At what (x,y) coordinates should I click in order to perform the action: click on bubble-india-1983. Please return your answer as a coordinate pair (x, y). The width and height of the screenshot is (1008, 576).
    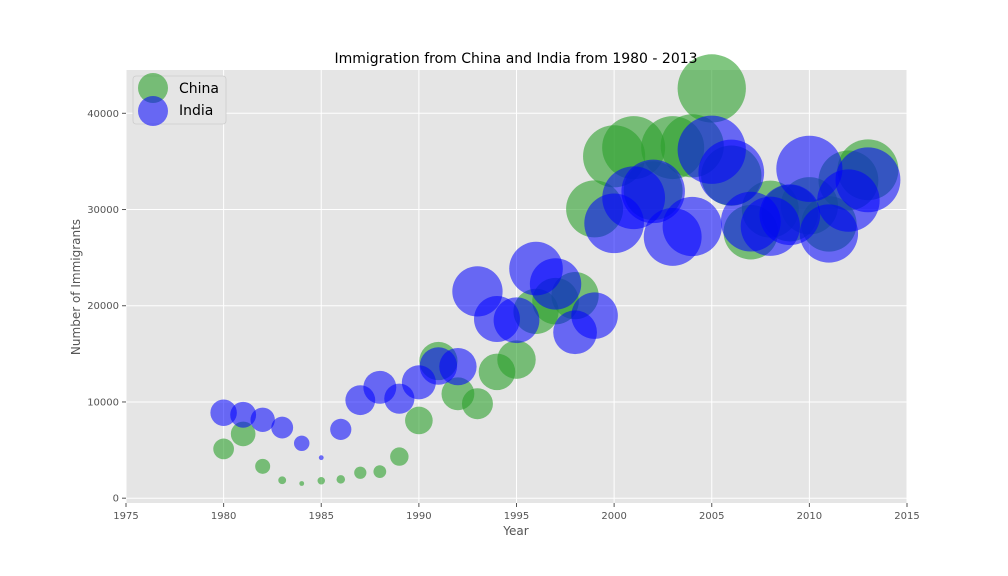
    Looking at the image, I should click on (282, 427).